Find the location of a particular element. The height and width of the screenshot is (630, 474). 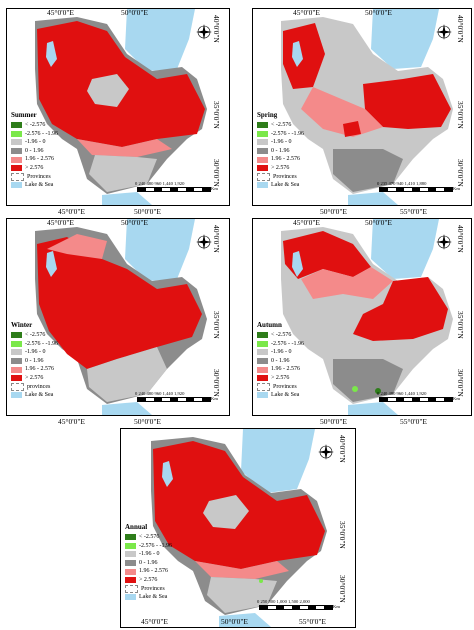

winter-map is located at coordinates (121, 317).